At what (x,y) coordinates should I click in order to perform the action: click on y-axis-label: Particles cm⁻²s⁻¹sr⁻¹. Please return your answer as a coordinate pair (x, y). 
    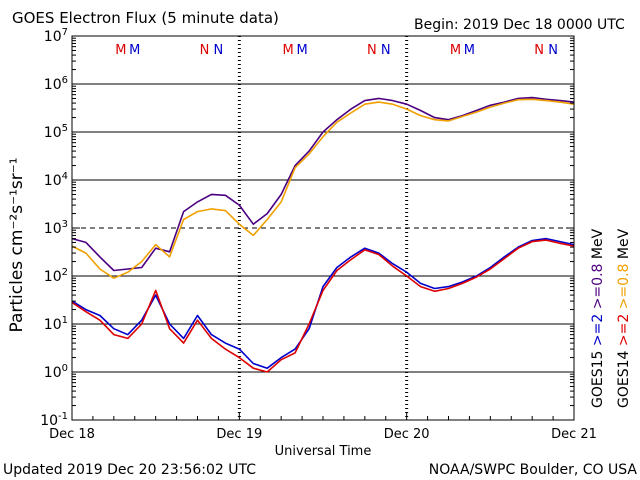
    Looking at the image, I should click on (17, 244).